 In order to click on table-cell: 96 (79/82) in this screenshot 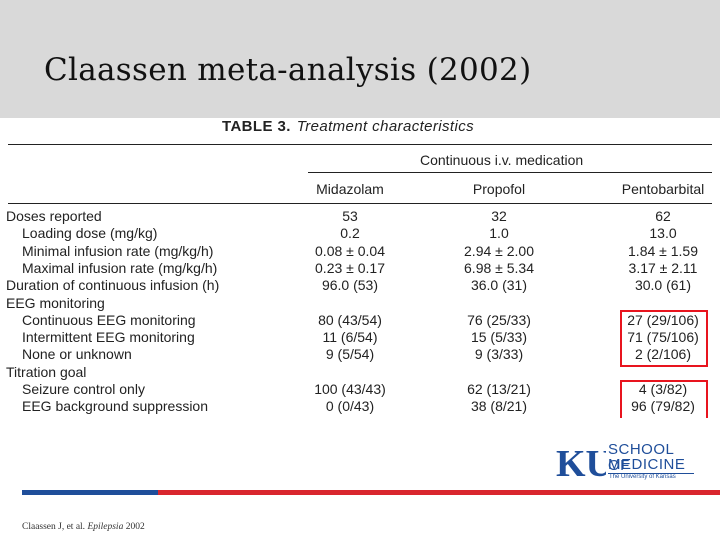, I will do `click(663, 406)`.